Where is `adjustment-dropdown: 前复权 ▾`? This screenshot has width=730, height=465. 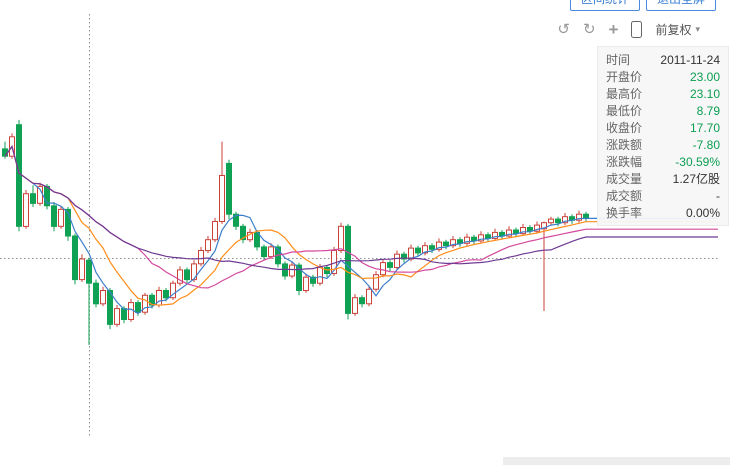
adjustment-dropdown: 前复权 ▾ is located at coordinates (677, 29).